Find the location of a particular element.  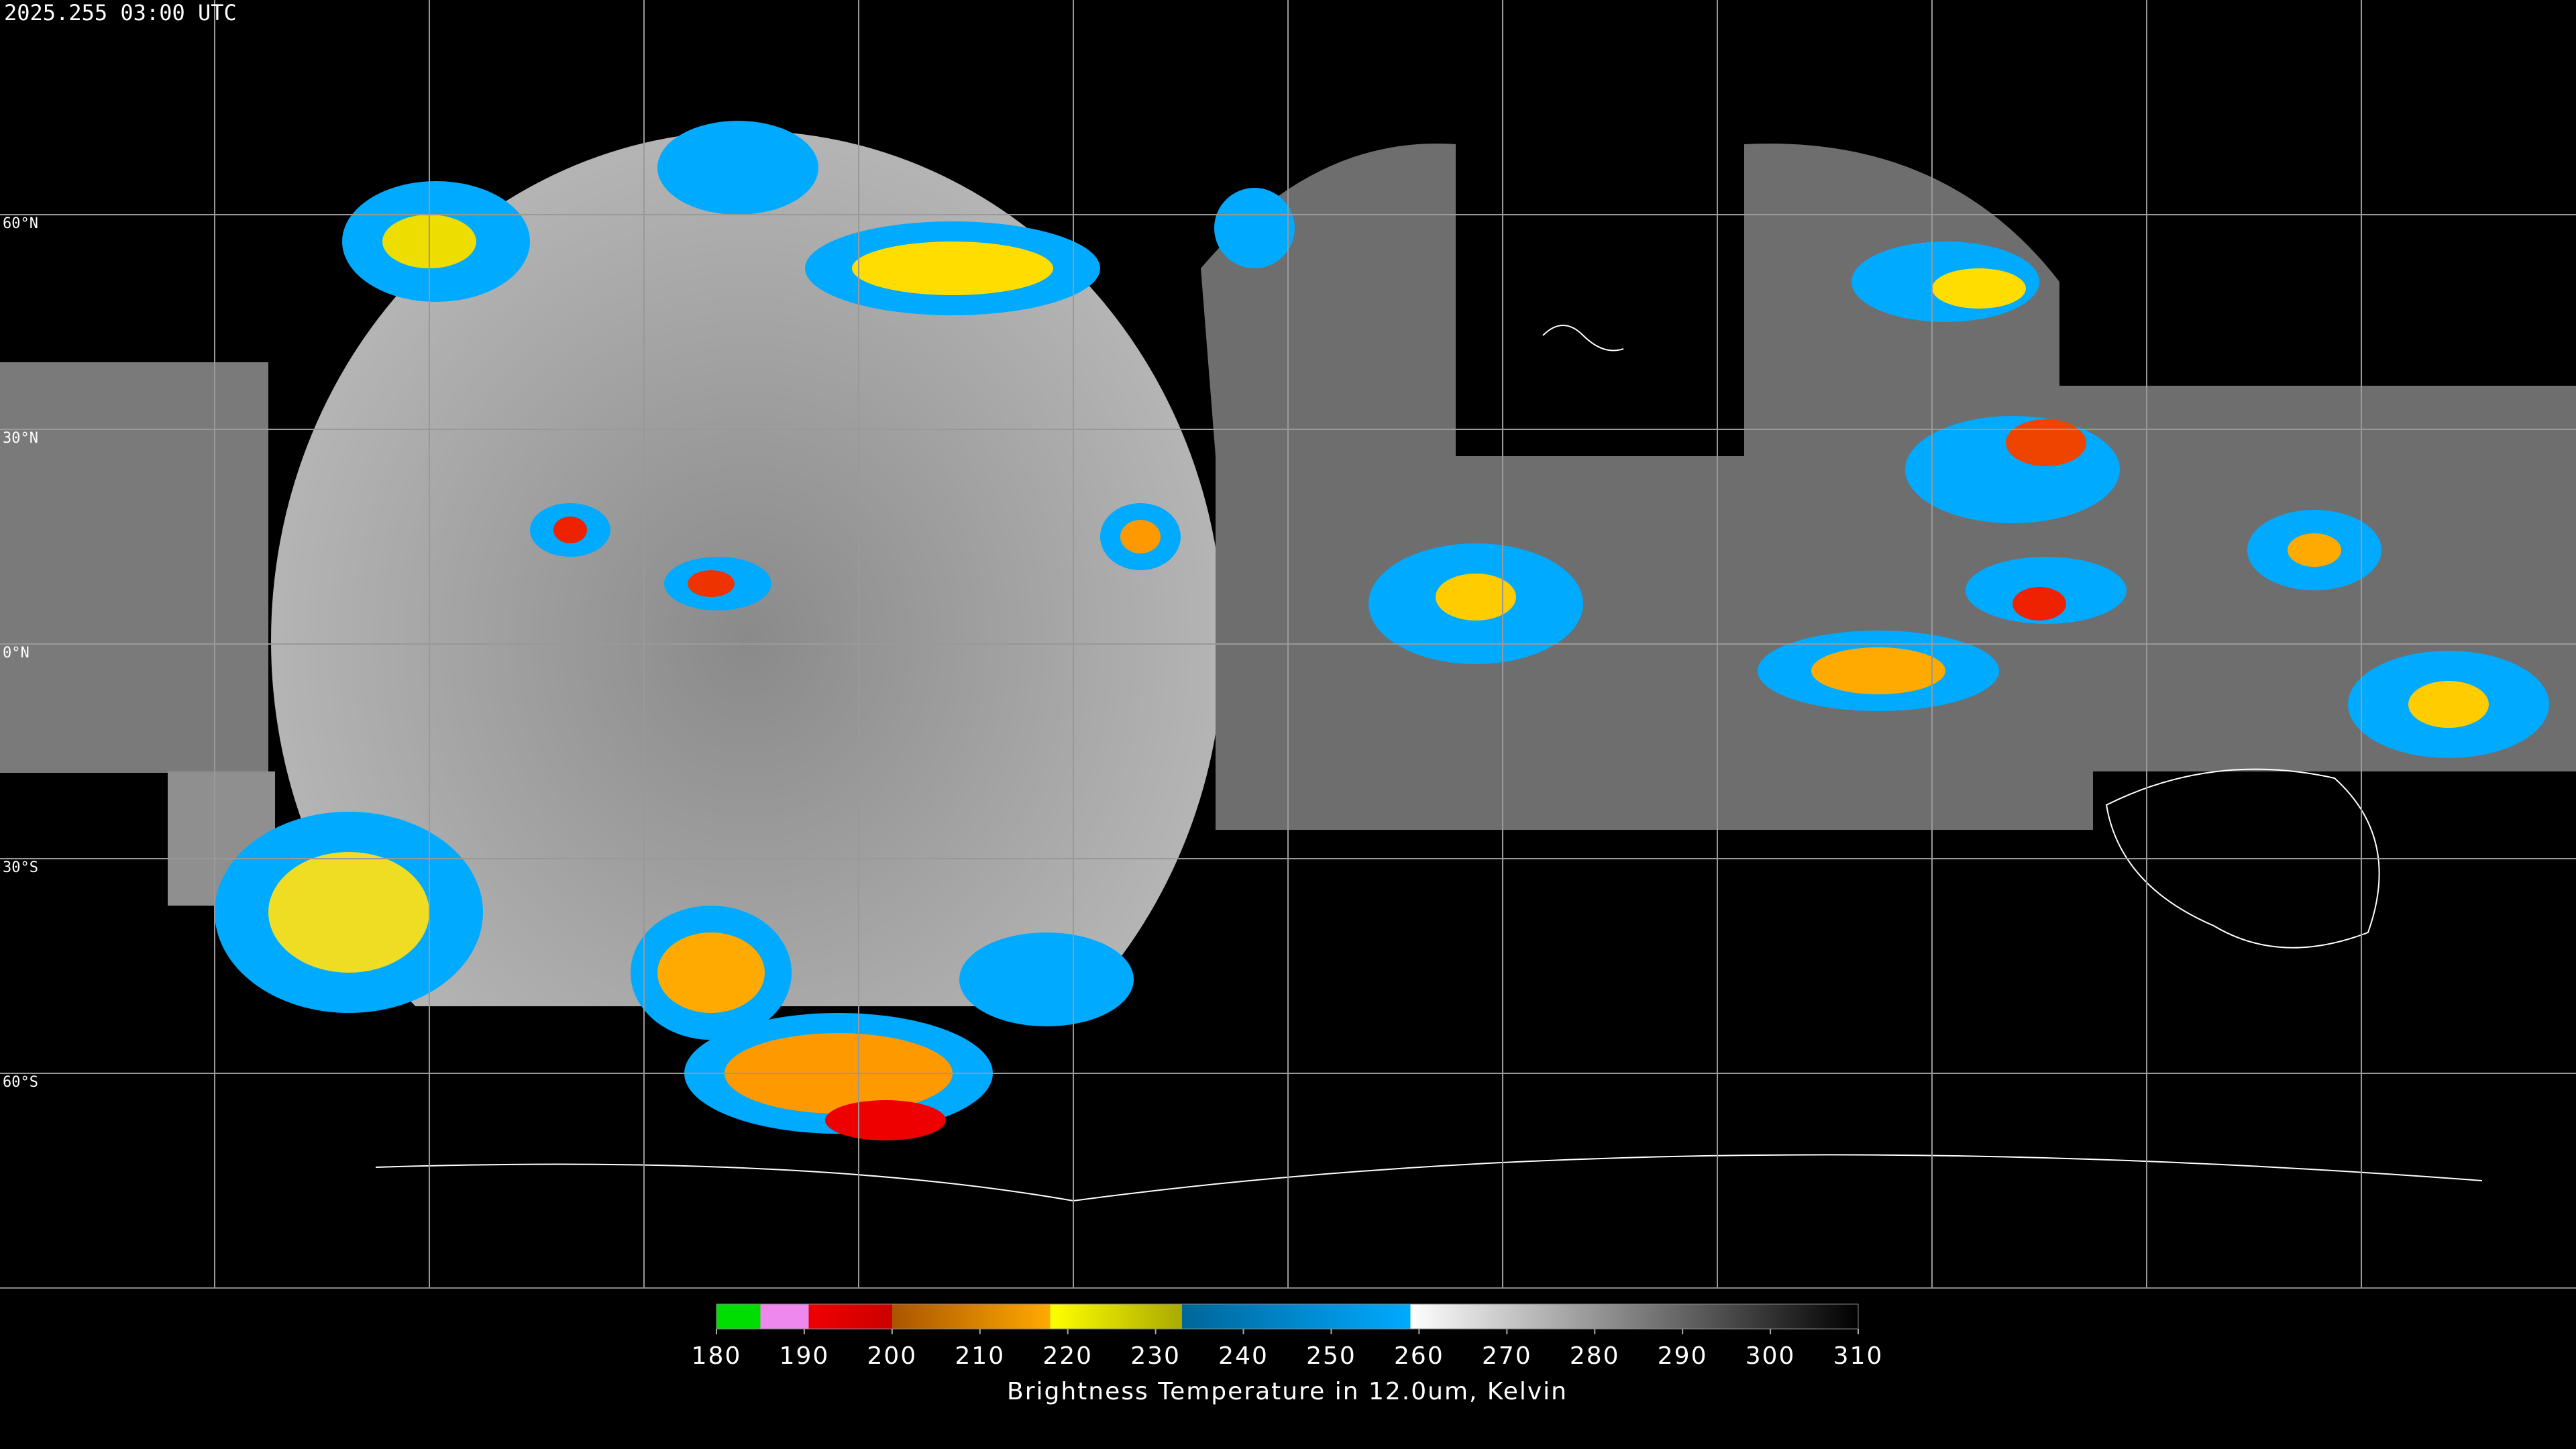

lat-label: 30°S is located at coordinates (20, 867).